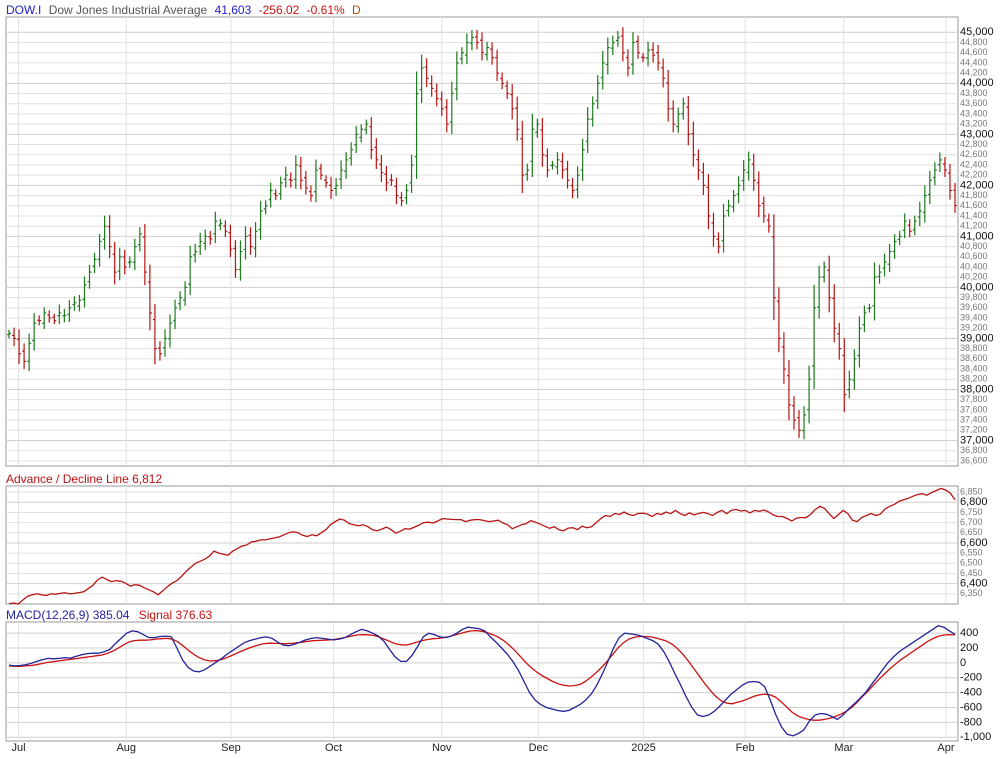 The height and width of the screenshot is (759, 1000). I want to click on symbol-text: DOW.I, so click(24, 10).